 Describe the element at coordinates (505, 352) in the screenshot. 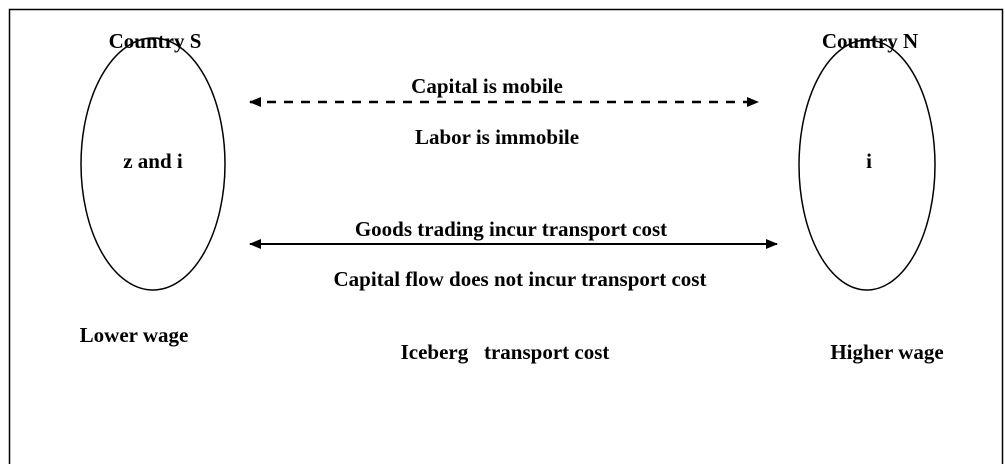

I see `caption: Iceberg transport cost` at that location.